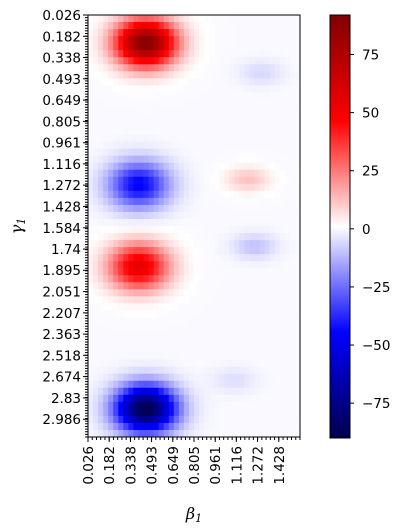 The height and width of the screenshot is (531, 407). What do you see at coordinates (66, 250) in the screenshot?
I see `y-tick-label: 1.74` at bounding box center [66, 250].